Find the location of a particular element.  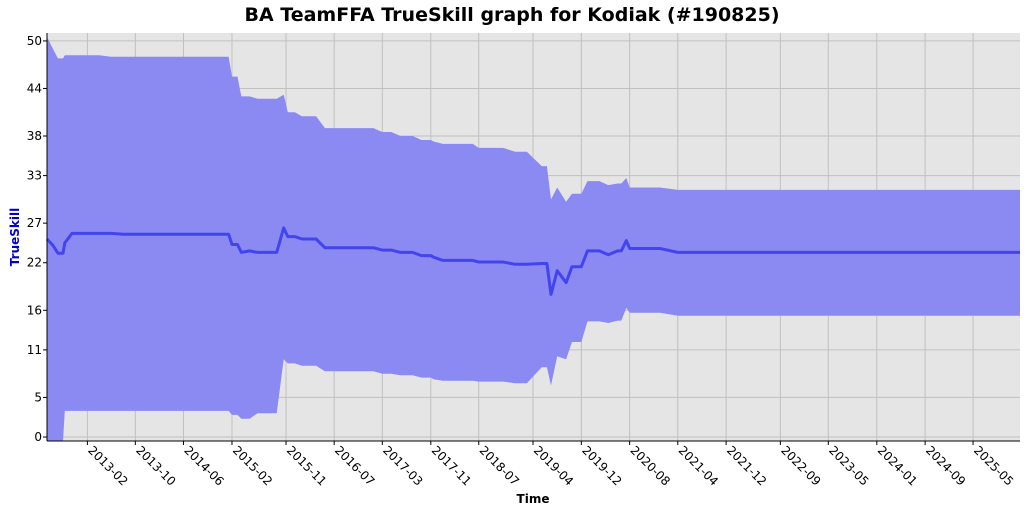

x-tick-label: 2019-04 is located at coordinates (553, 465).